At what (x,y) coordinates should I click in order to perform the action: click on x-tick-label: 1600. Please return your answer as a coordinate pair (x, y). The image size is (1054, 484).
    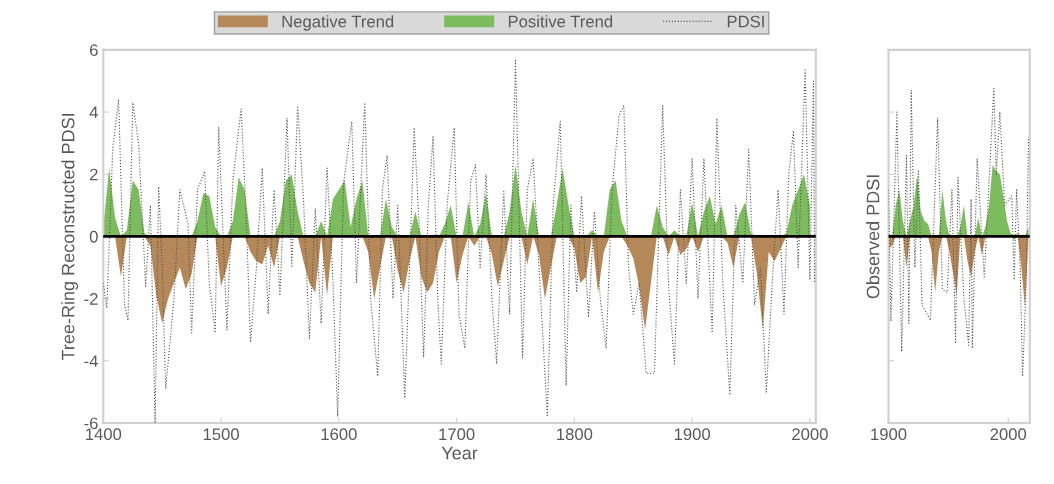
    Looking at the image, I should click on (339, 434).